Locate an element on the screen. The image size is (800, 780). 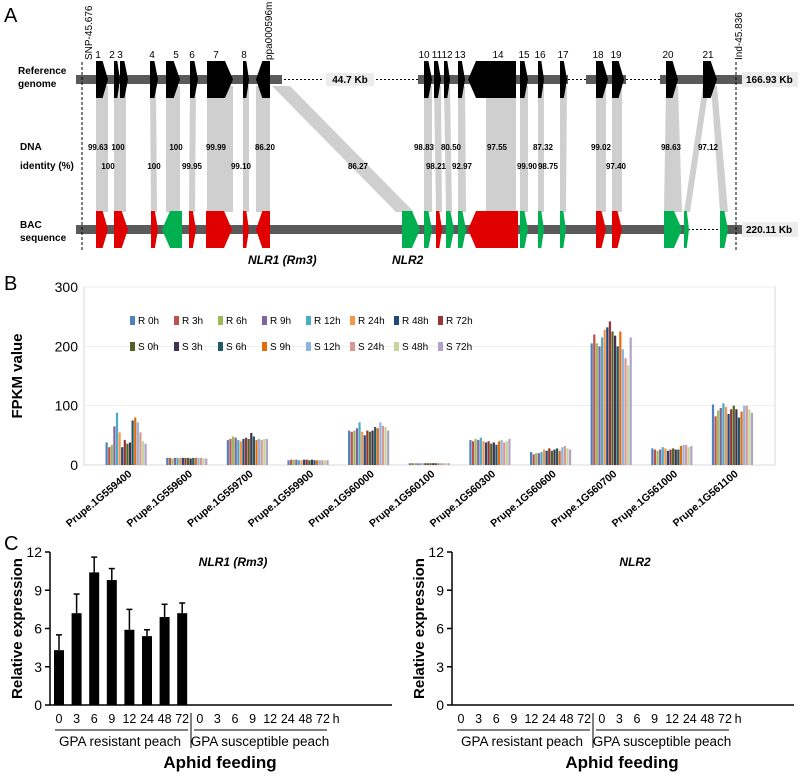
identity-value: 86.27 is located at coordinates (358, 166).